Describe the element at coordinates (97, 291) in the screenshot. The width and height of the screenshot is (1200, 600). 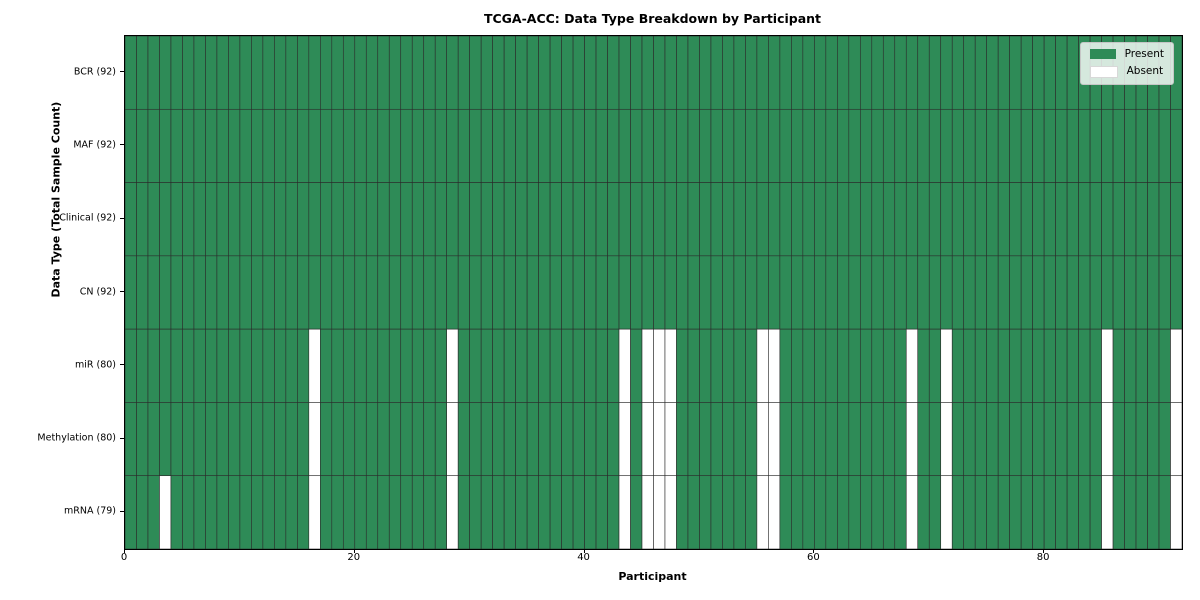
I see `ytick-label-CN: CN (92)` at that location.